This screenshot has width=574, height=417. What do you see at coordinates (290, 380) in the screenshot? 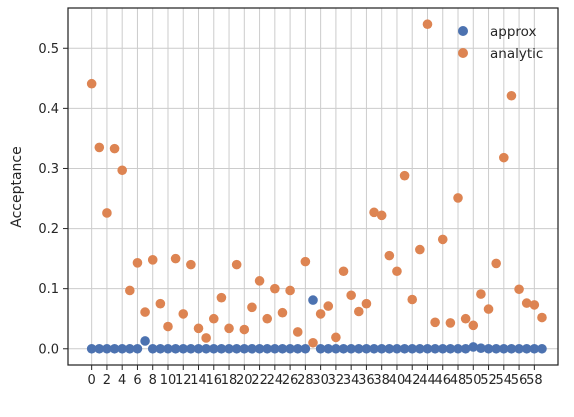
I see `x-tick-label: 26` at bounding box center [290, 380].